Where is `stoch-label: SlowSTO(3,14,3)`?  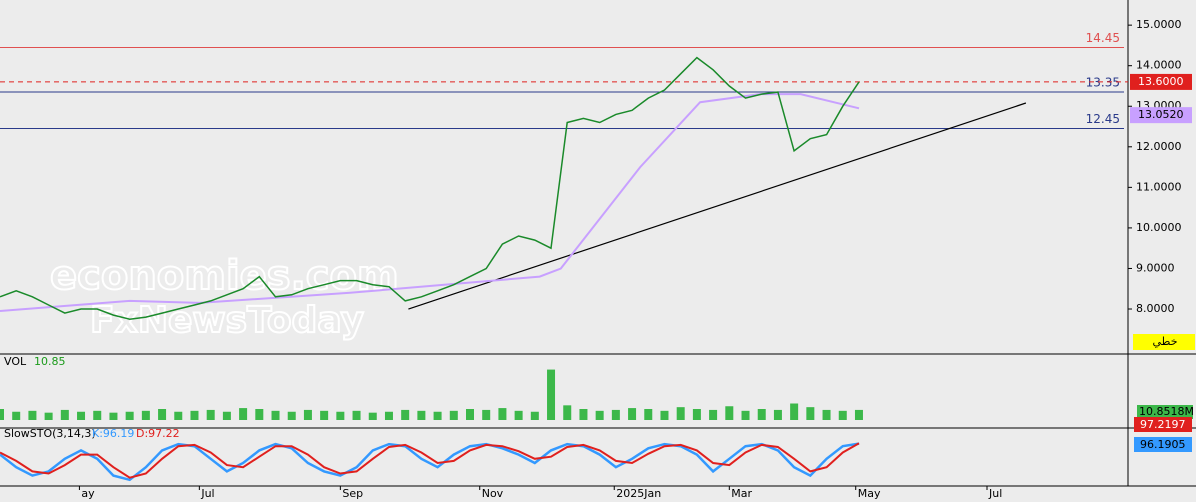 stoch-label: SlowSTO(3,14,3) is located at coordinates (50, 433).